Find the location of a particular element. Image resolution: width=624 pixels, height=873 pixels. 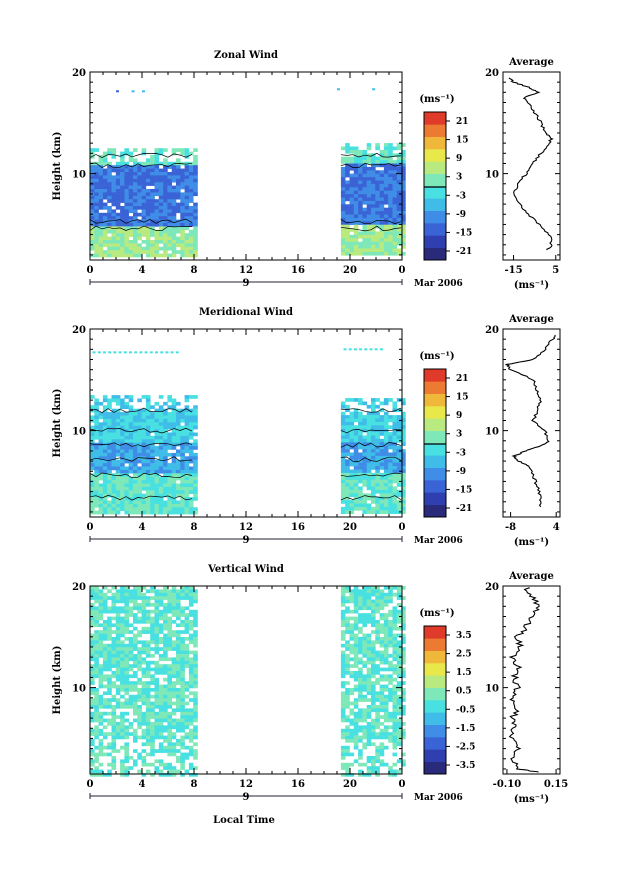

contour-lines is located at coordinates (141, 454).